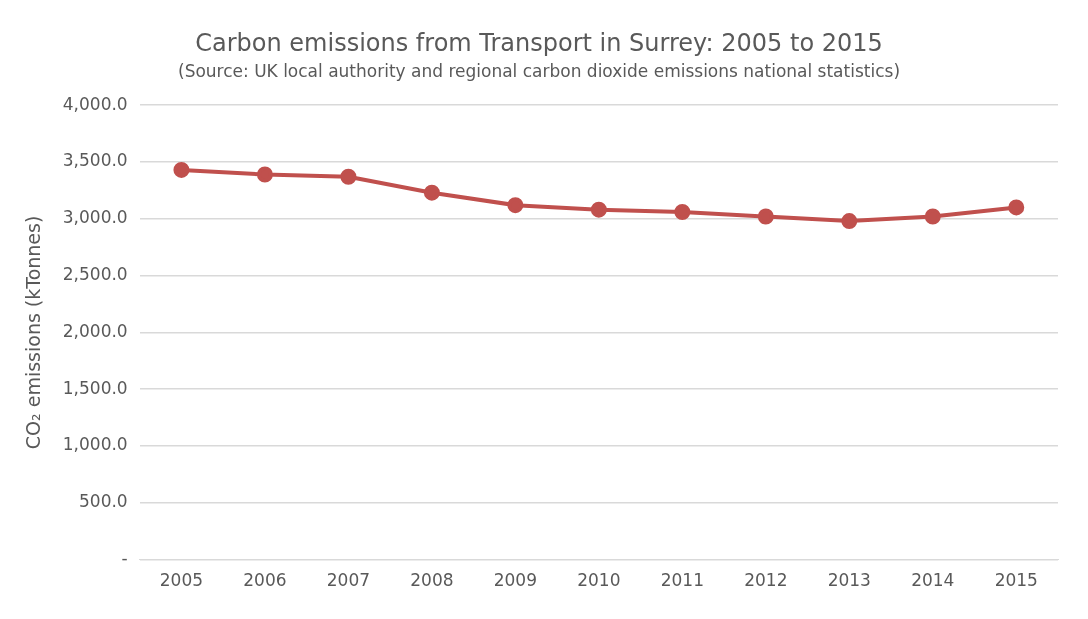 Image resolution: width=1088 pixels, height=619 pixels. I want to click on y-axis-title: CO₂ emissions (kTonnes), so click(33, 332).